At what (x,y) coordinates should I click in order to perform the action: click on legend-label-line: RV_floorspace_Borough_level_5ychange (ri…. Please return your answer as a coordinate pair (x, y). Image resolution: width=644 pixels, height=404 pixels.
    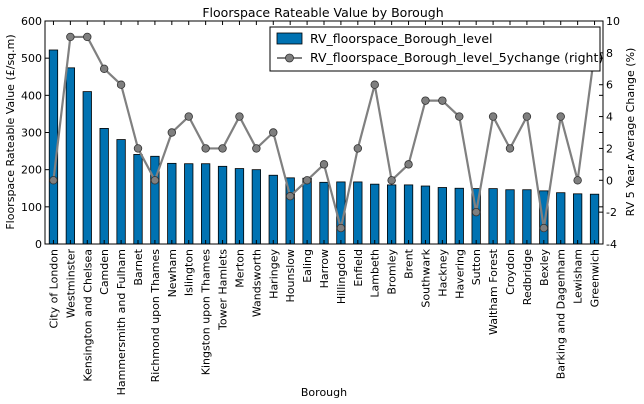
    Looking at the image, I should click on (456, 57).